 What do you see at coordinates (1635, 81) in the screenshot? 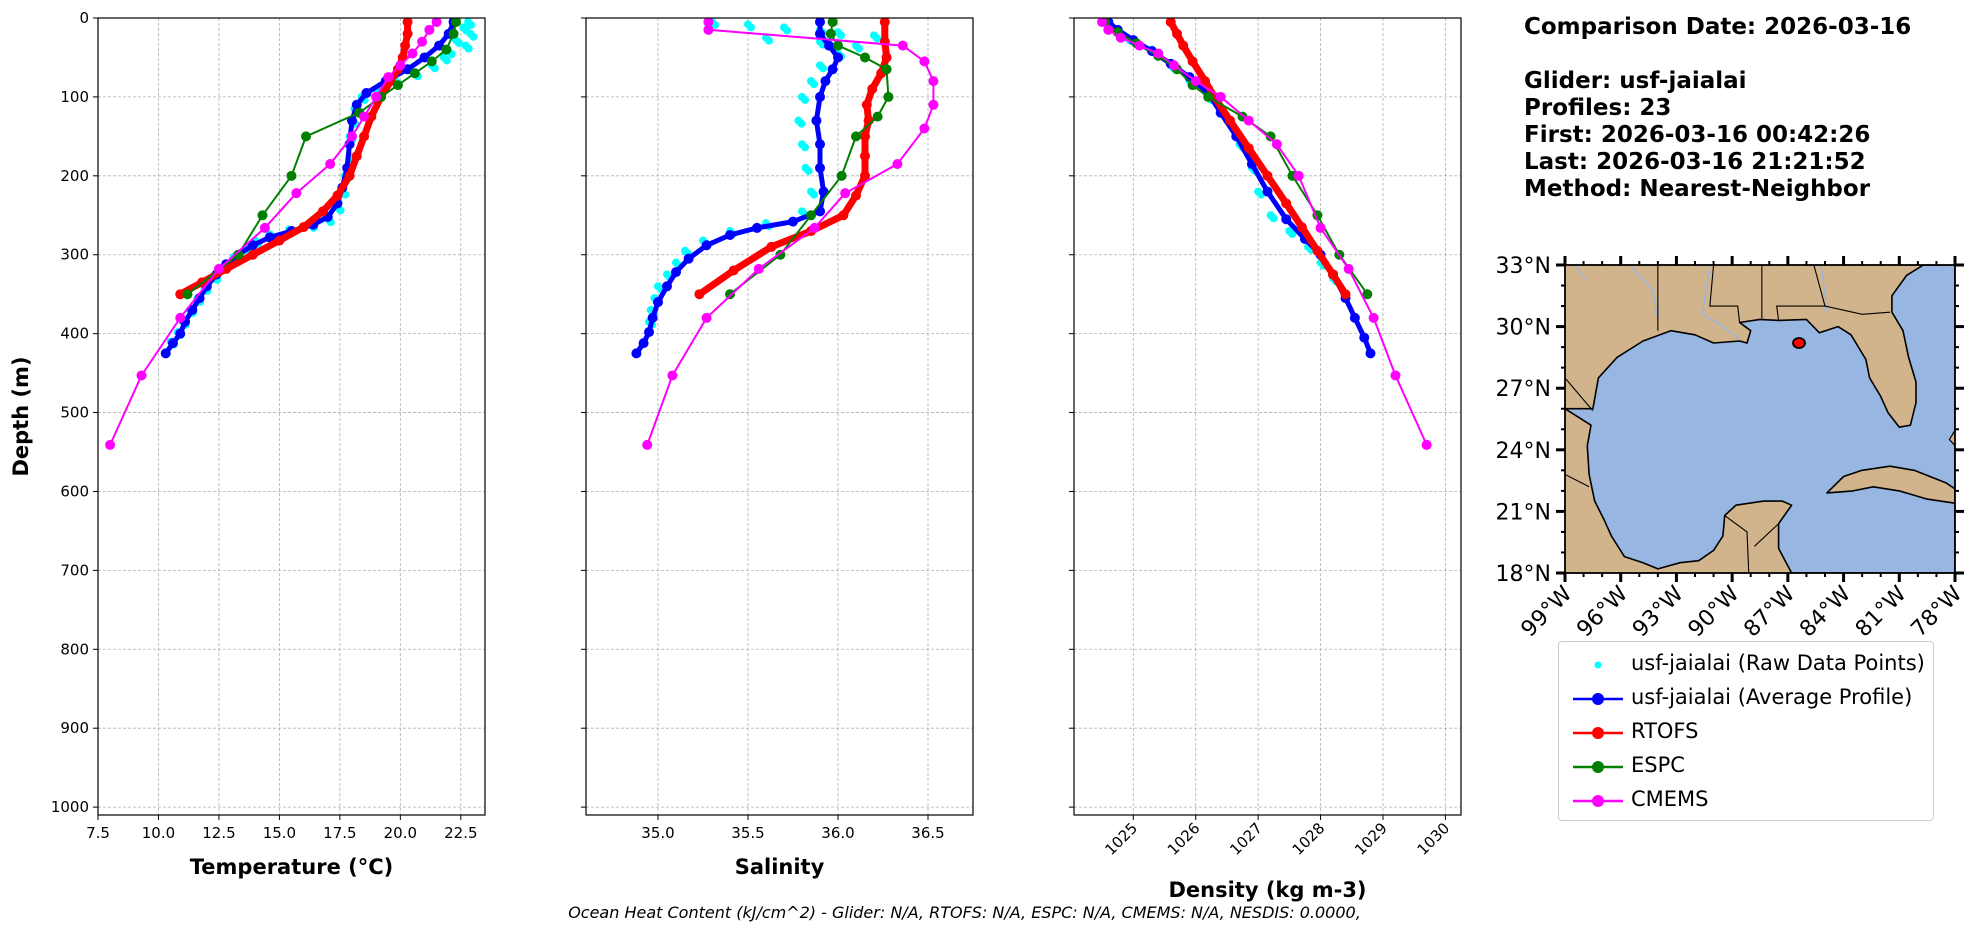
I see `glider-name: Glider: usf-jaialai` at bounding box center [1635, 81].